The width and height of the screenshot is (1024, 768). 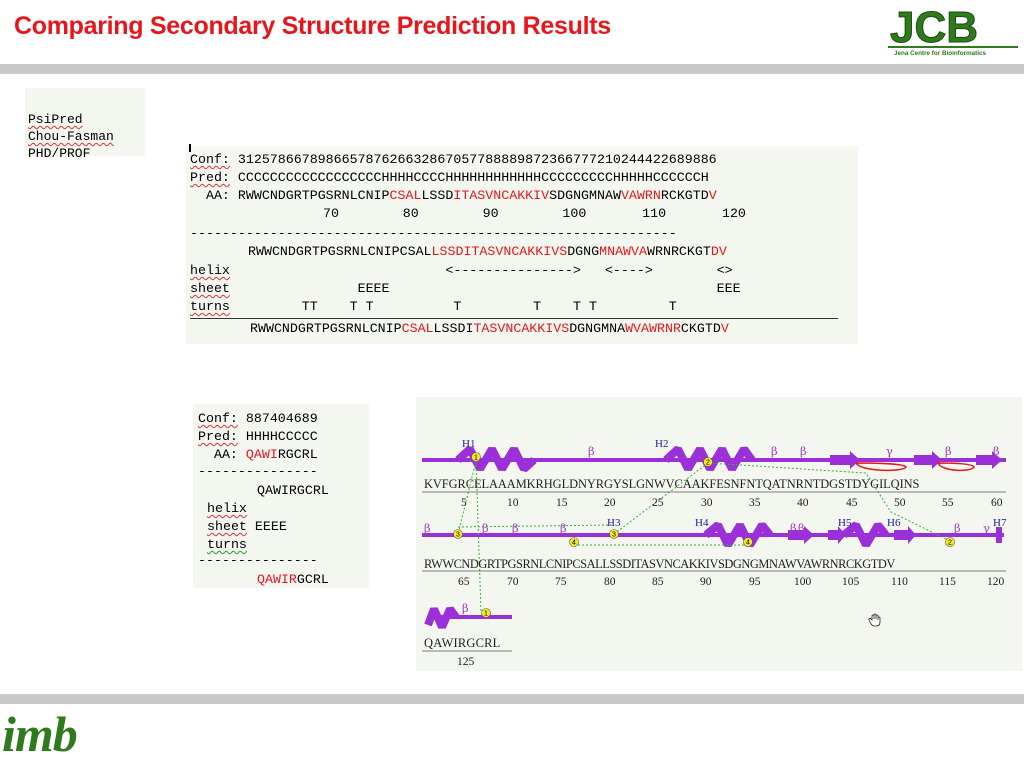 I want to click on turns-values: TT T T T T T T T, so click(x=473, y=306).